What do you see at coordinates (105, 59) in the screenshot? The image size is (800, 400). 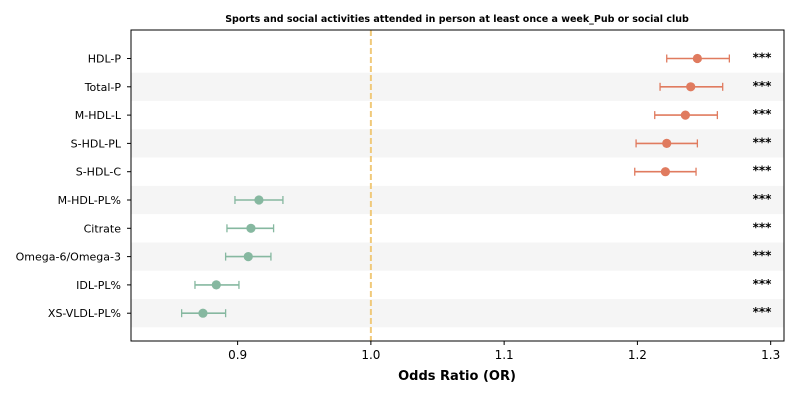 I see `row-label: HDL-P` at bounding box center [105, 59].